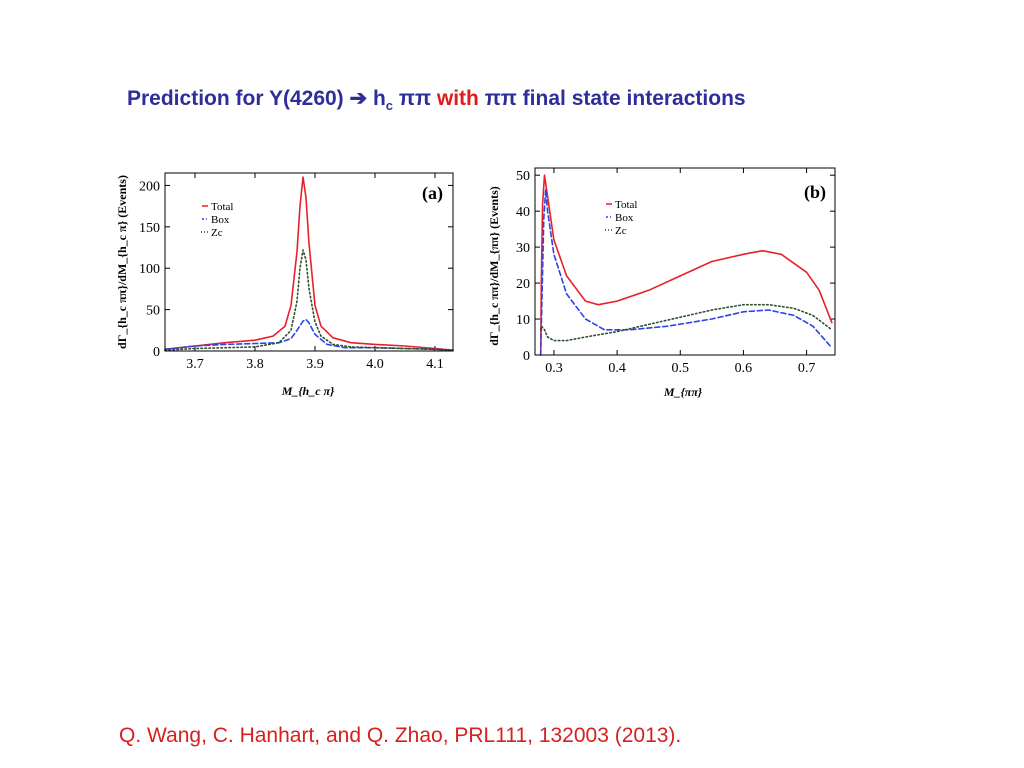  What do you see at coordinates (122, 262) in the screenshot?
I see `y-axis-label: dΓ_{h_c ππ}/dM_{h_c π} (Events)` at bounding box center [122, 262].